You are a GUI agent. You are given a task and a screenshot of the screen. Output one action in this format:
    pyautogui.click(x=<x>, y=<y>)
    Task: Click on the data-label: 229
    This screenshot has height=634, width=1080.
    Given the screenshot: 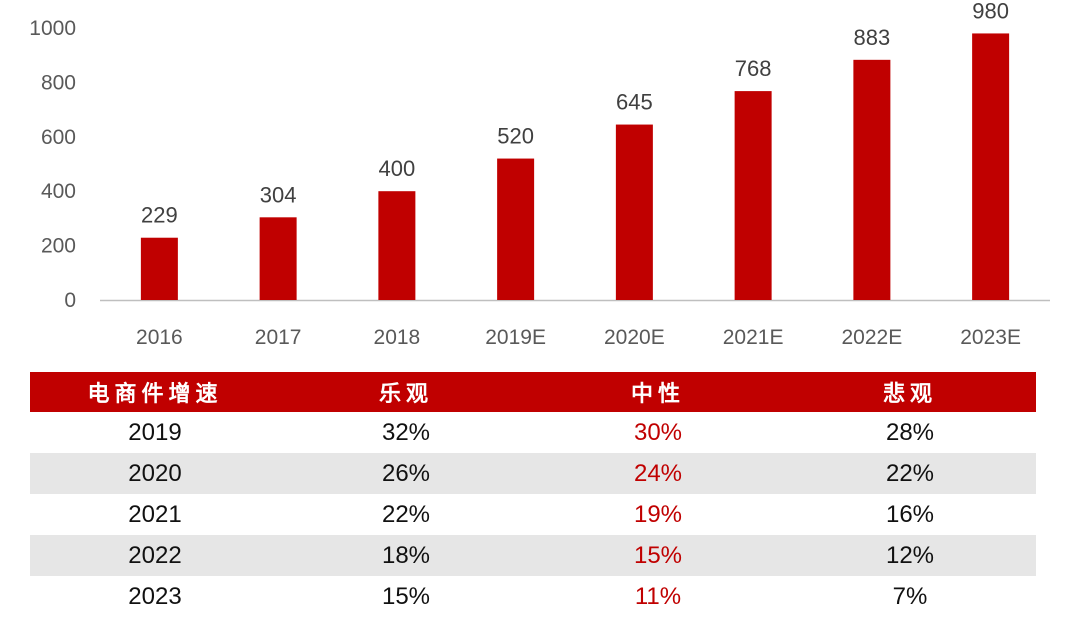 What is the action you would take?
    pyautogui.click(x=159, y=215)
    